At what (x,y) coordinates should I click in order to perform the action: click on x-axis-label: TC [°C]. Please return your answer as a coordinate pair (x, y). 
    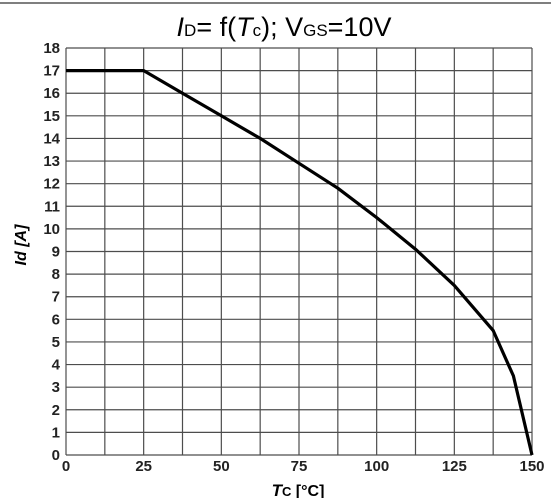
    Looking at the image, I should click on (298, 489).